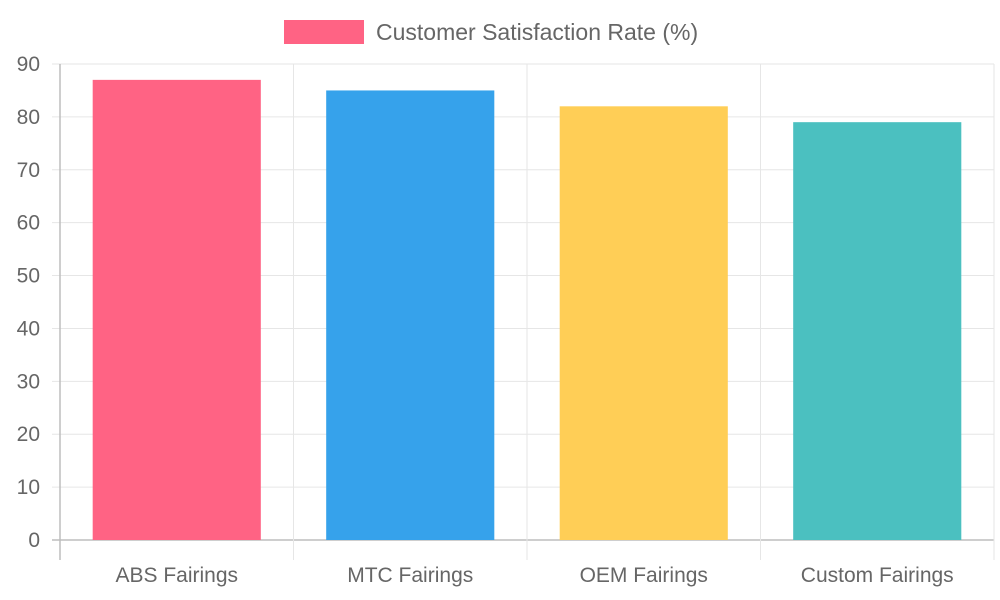  I want to click on y-tick-label: 40, so click(28, 328).